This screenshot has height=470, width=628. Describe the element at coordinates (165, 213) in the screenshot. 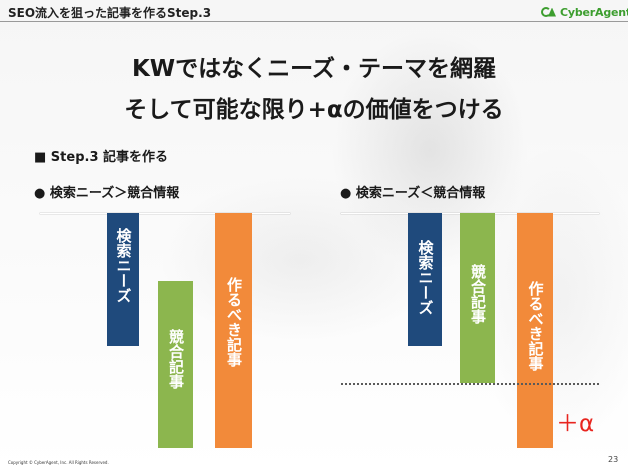

I see `left-chart-baseline` at that location.